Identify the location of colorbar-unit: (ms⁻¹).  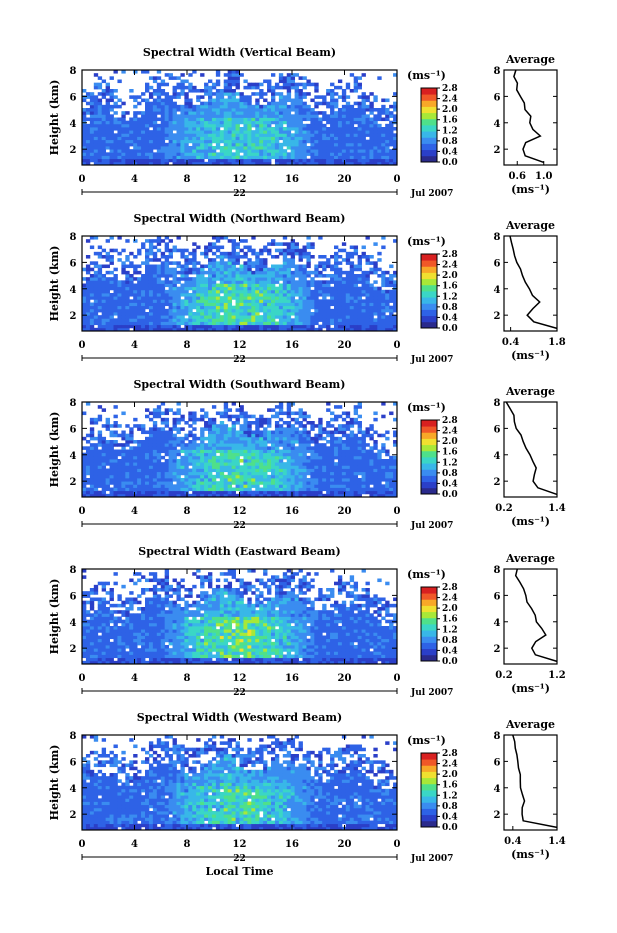
(426, 241).